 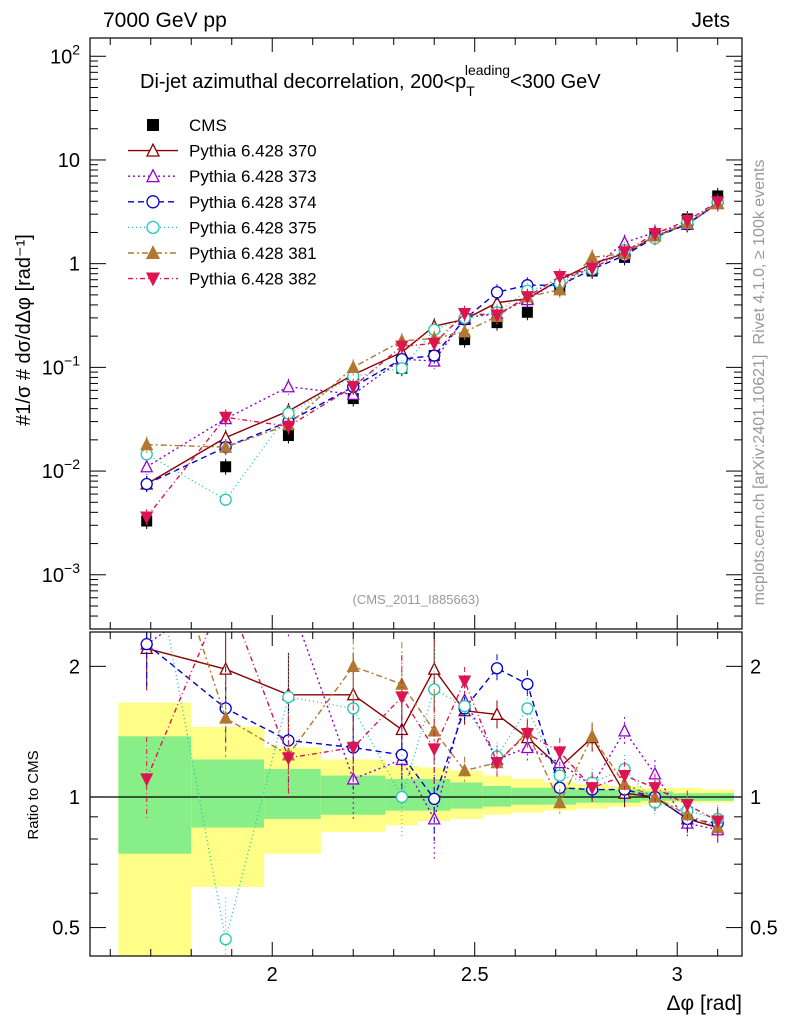 I want to click on legend-item: Pythia 6.428 381, so click(x=222, y=253).